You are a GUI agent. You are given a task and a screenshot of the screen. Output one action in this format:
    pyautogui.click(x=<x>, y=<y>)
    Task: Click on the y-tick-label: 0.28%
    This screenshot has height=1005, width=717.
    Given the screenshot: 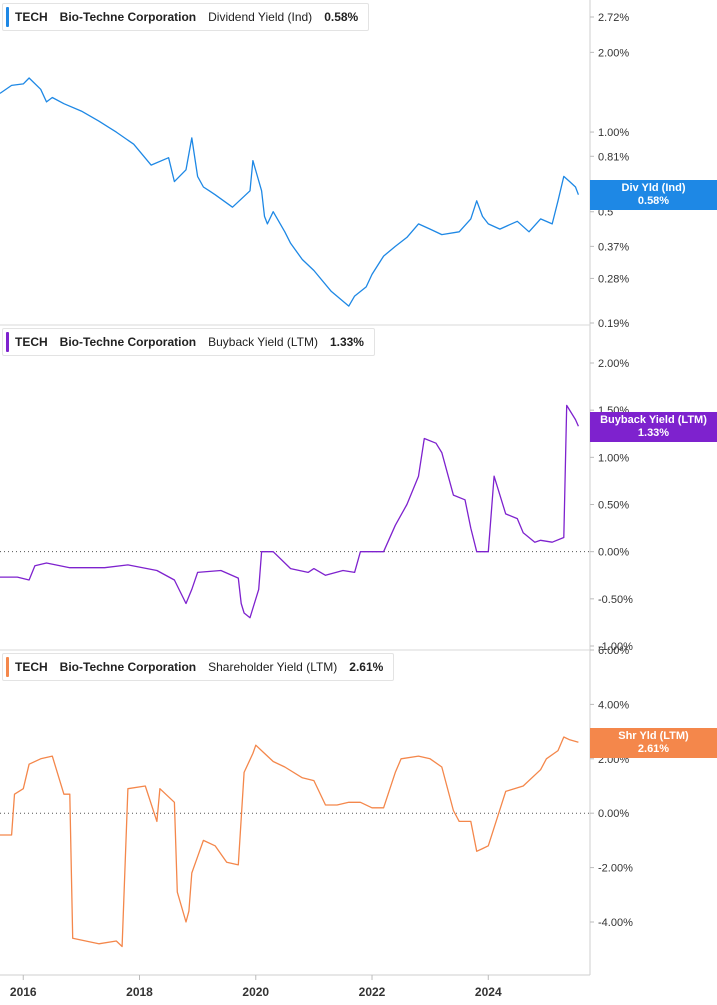 What is the action you would take?
    pyautogui.click(x=613, y=279)
    